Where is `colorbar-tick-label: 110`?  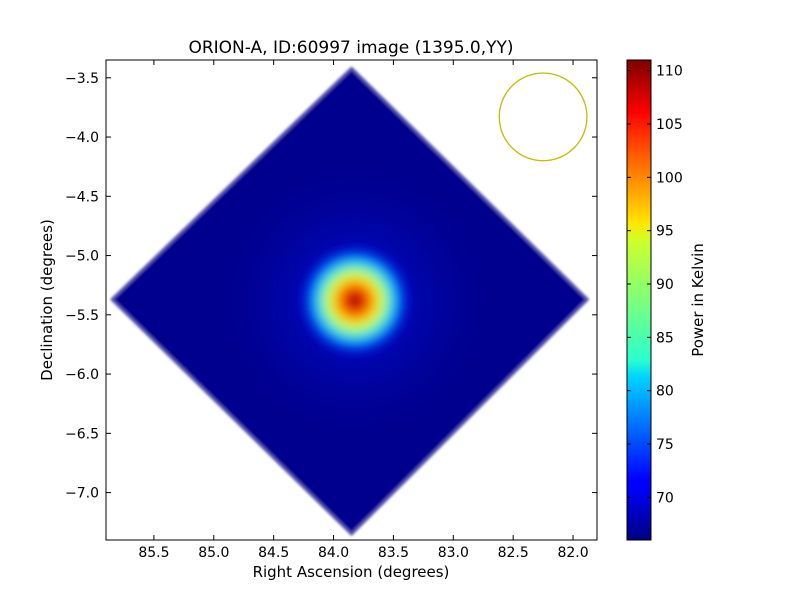 colorbar-tick-label: 110 is located at coordinates (669, 72).